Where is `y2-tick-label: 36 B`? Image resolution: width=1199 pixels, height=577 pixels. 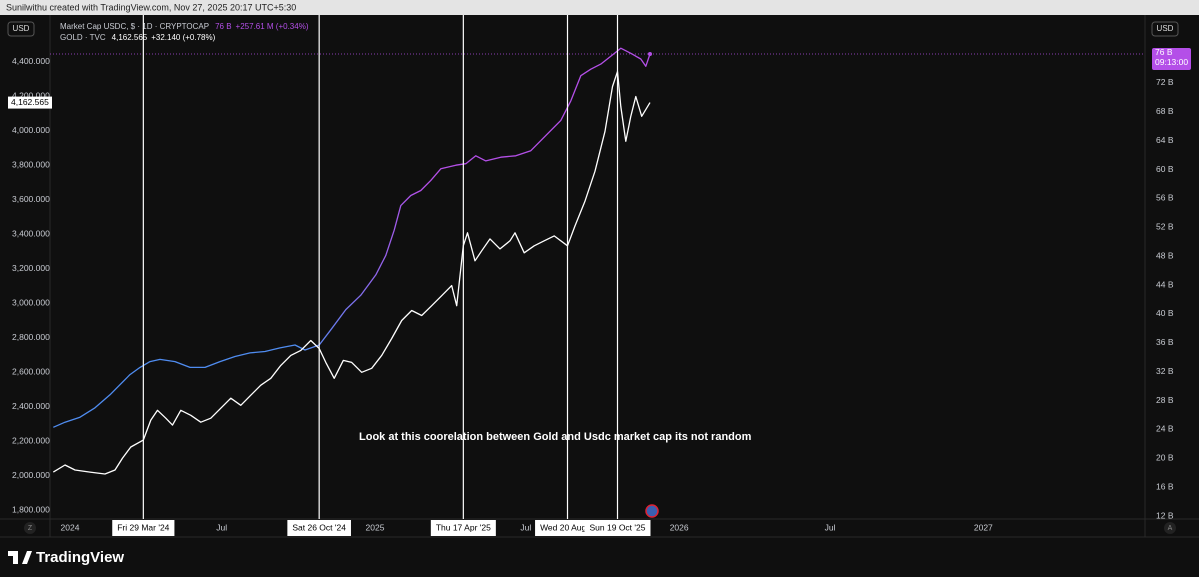 y2-tick-label: 36 B is located at coordinates (1165, 342).